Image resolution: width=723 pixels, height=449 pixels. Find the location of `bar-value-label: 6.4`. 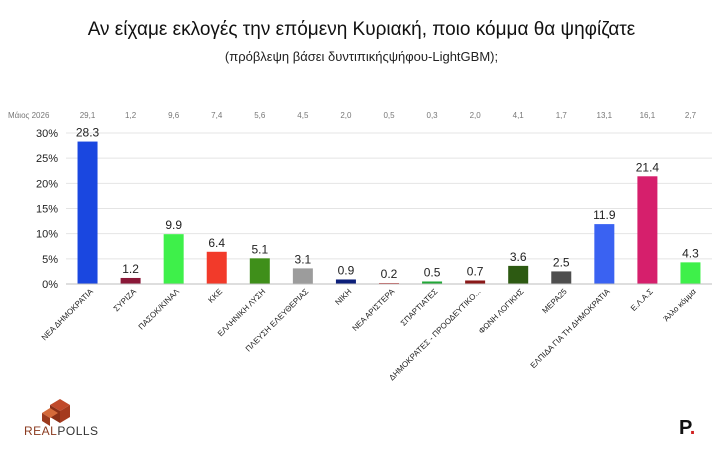

bar-value-label: 6.4 is located at coordinates (216, 243).